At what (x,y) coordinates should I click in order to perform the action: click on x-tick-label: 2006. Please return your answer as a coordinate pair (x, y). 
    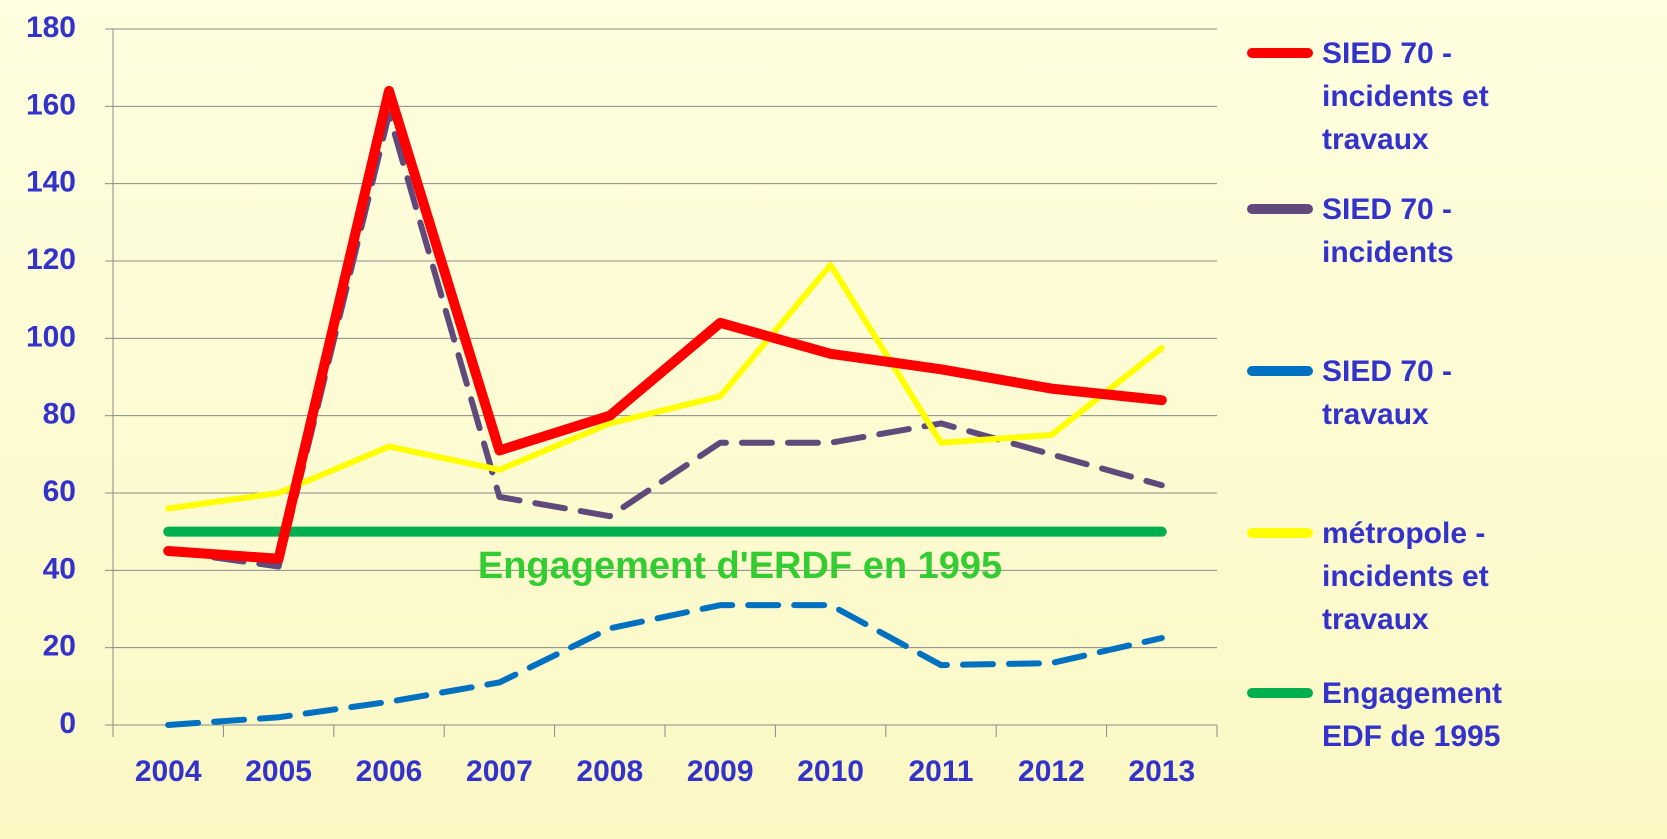
    Looking at the image, I should click on (389, 771).